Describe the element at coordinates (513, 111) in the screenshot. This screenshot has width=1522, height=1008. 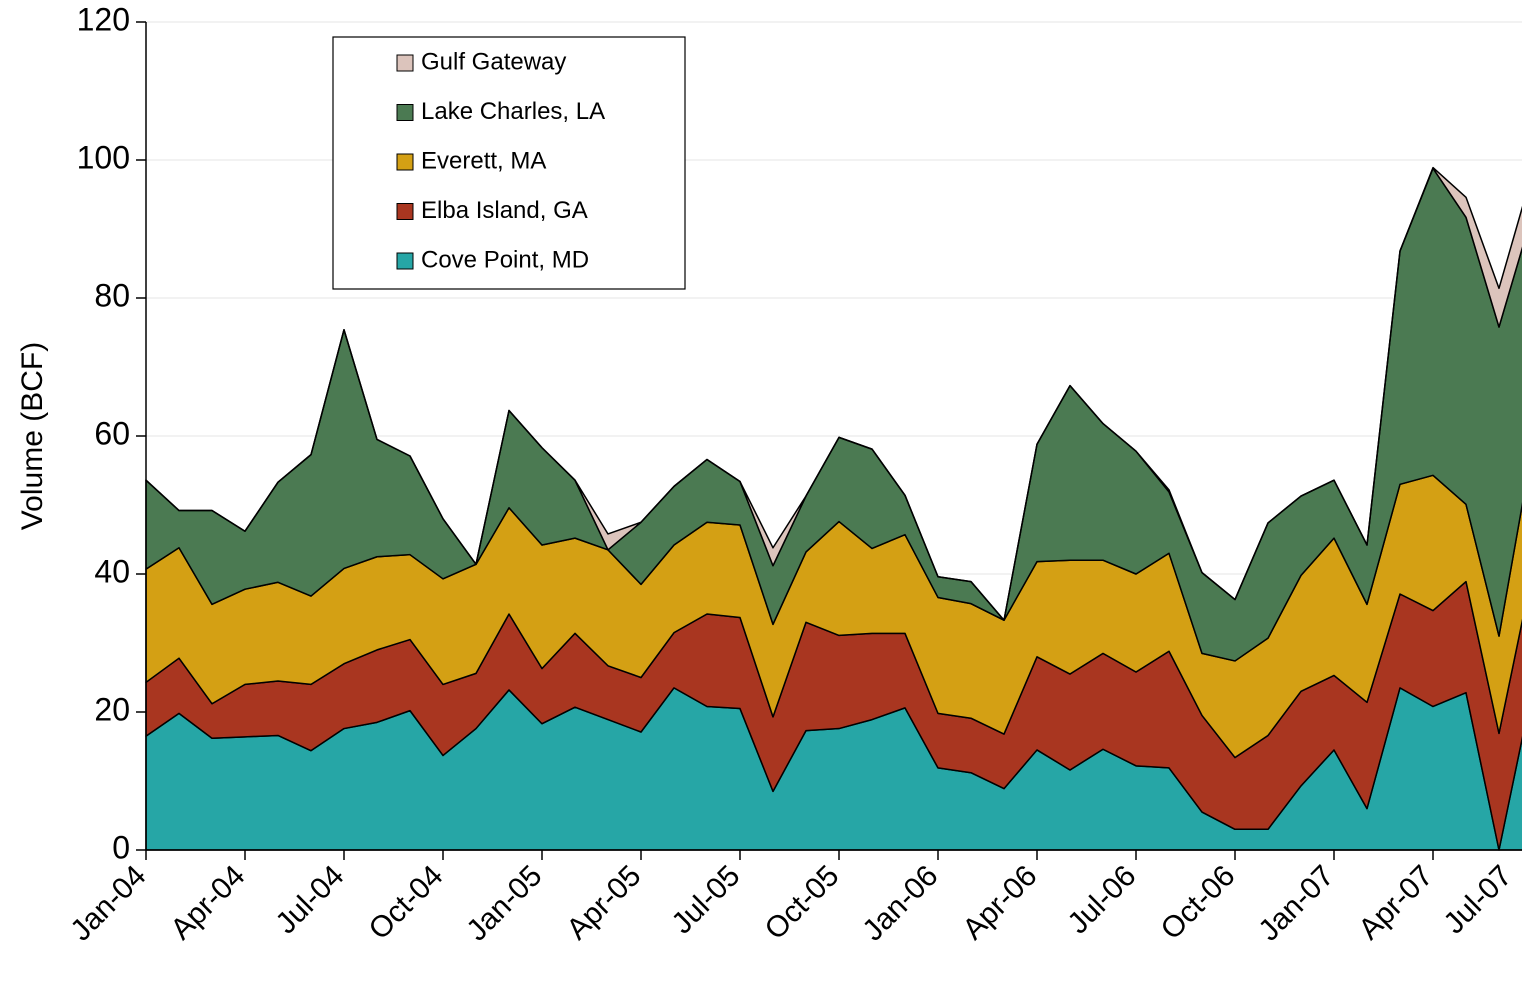
I see `legend-label: Lake Charles, LA` at that location.